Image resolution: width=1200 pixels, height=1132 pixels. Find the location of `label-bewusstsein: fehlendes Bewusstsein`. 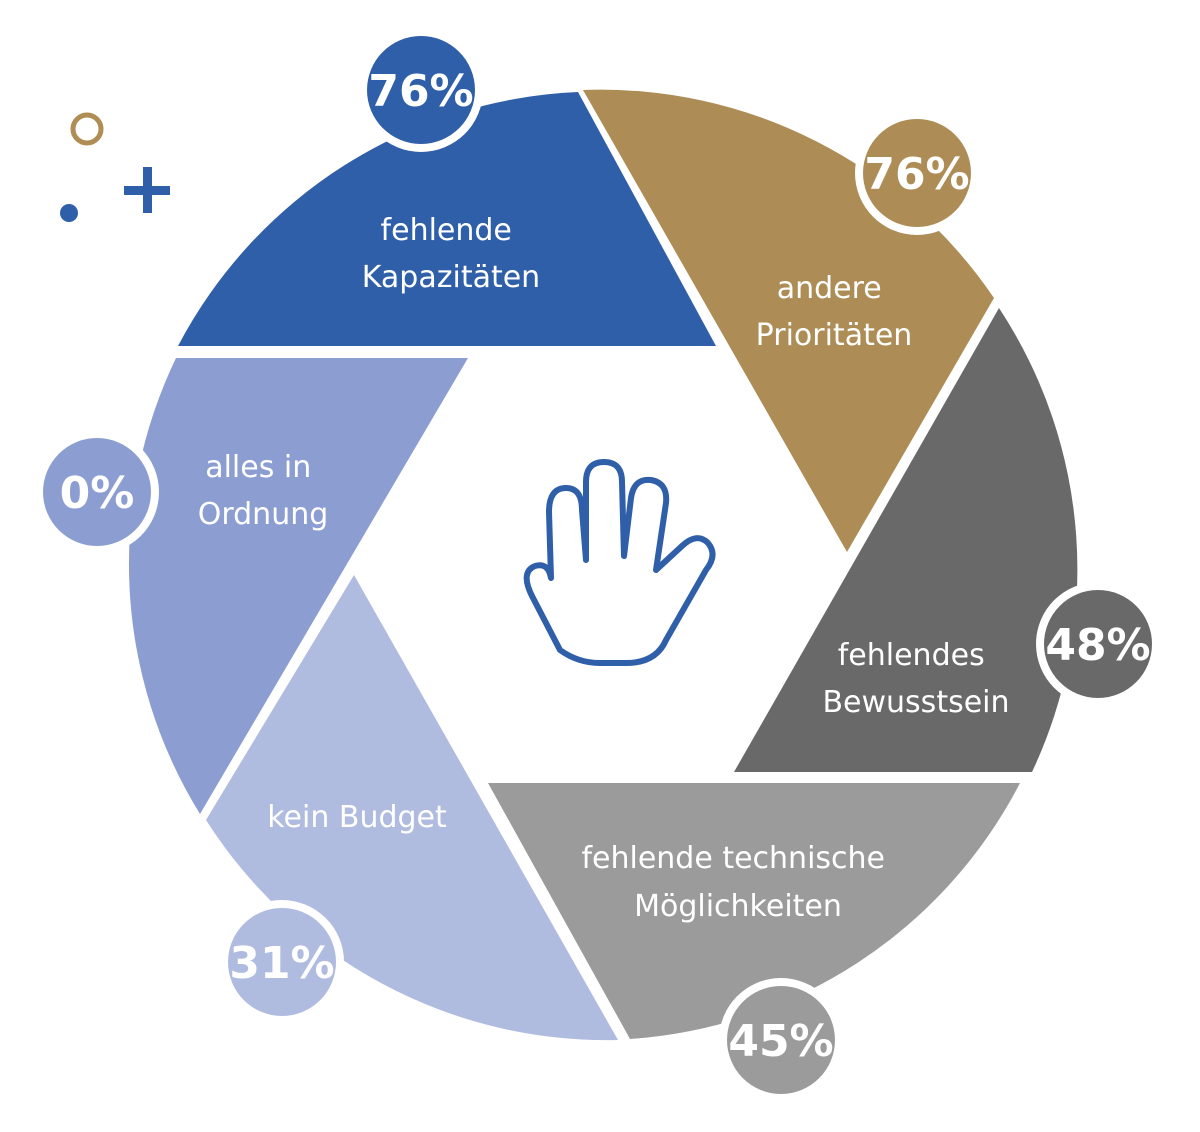

label-bewusstsein: fehlendes Bewusstsein is located at coordinates (915, 679).